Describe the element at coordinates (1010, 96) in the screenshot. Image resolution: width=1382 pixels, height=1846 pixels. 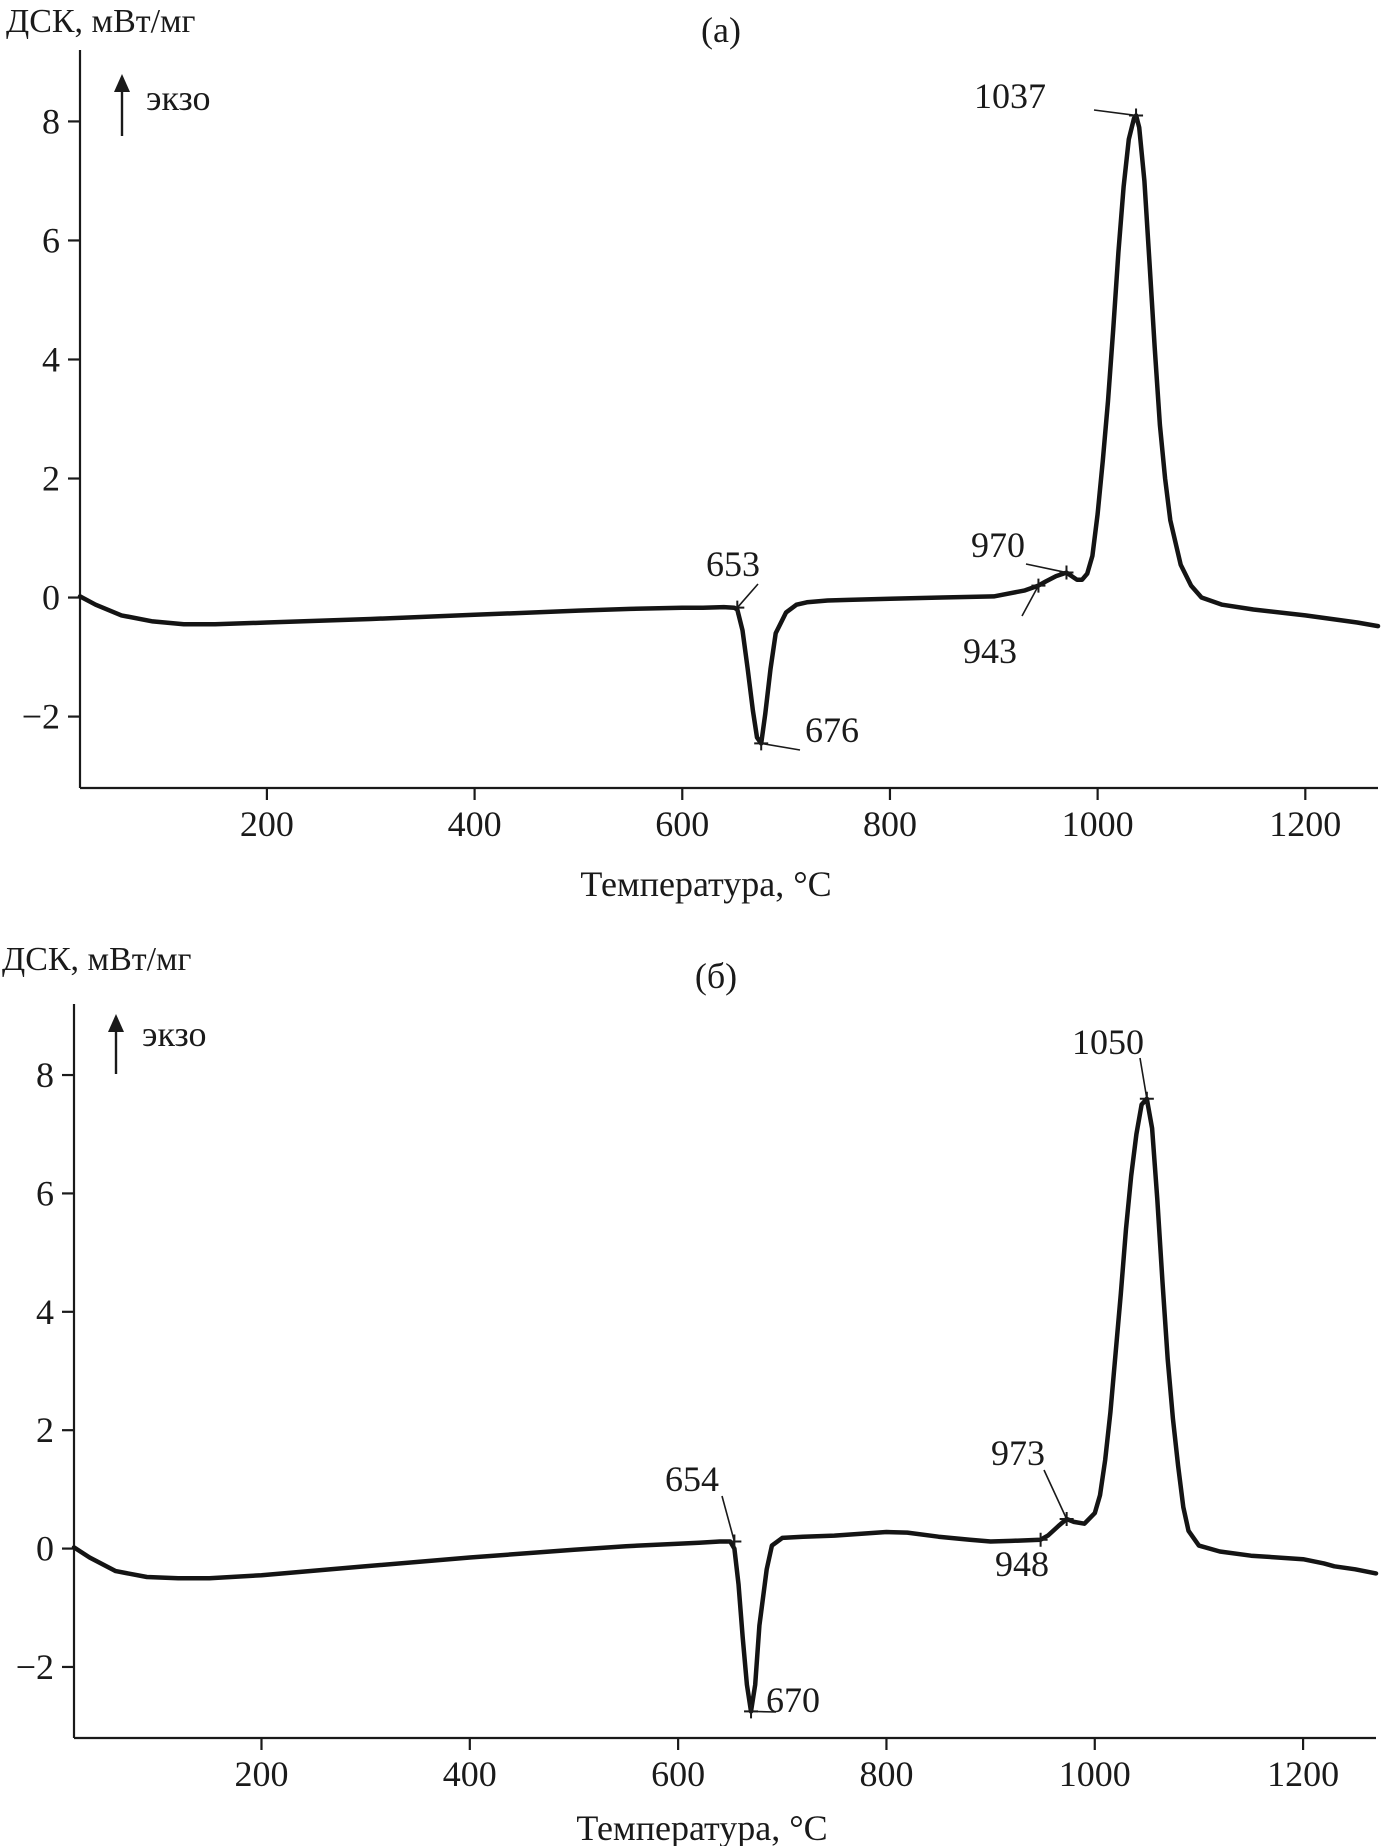
I see `annotation-label: 1037` at that location.